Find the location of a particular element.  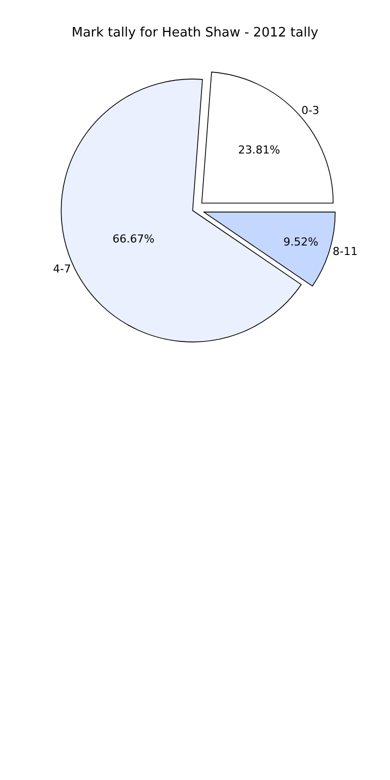

data-label: 9.52% is located at coordinates (300, 241).